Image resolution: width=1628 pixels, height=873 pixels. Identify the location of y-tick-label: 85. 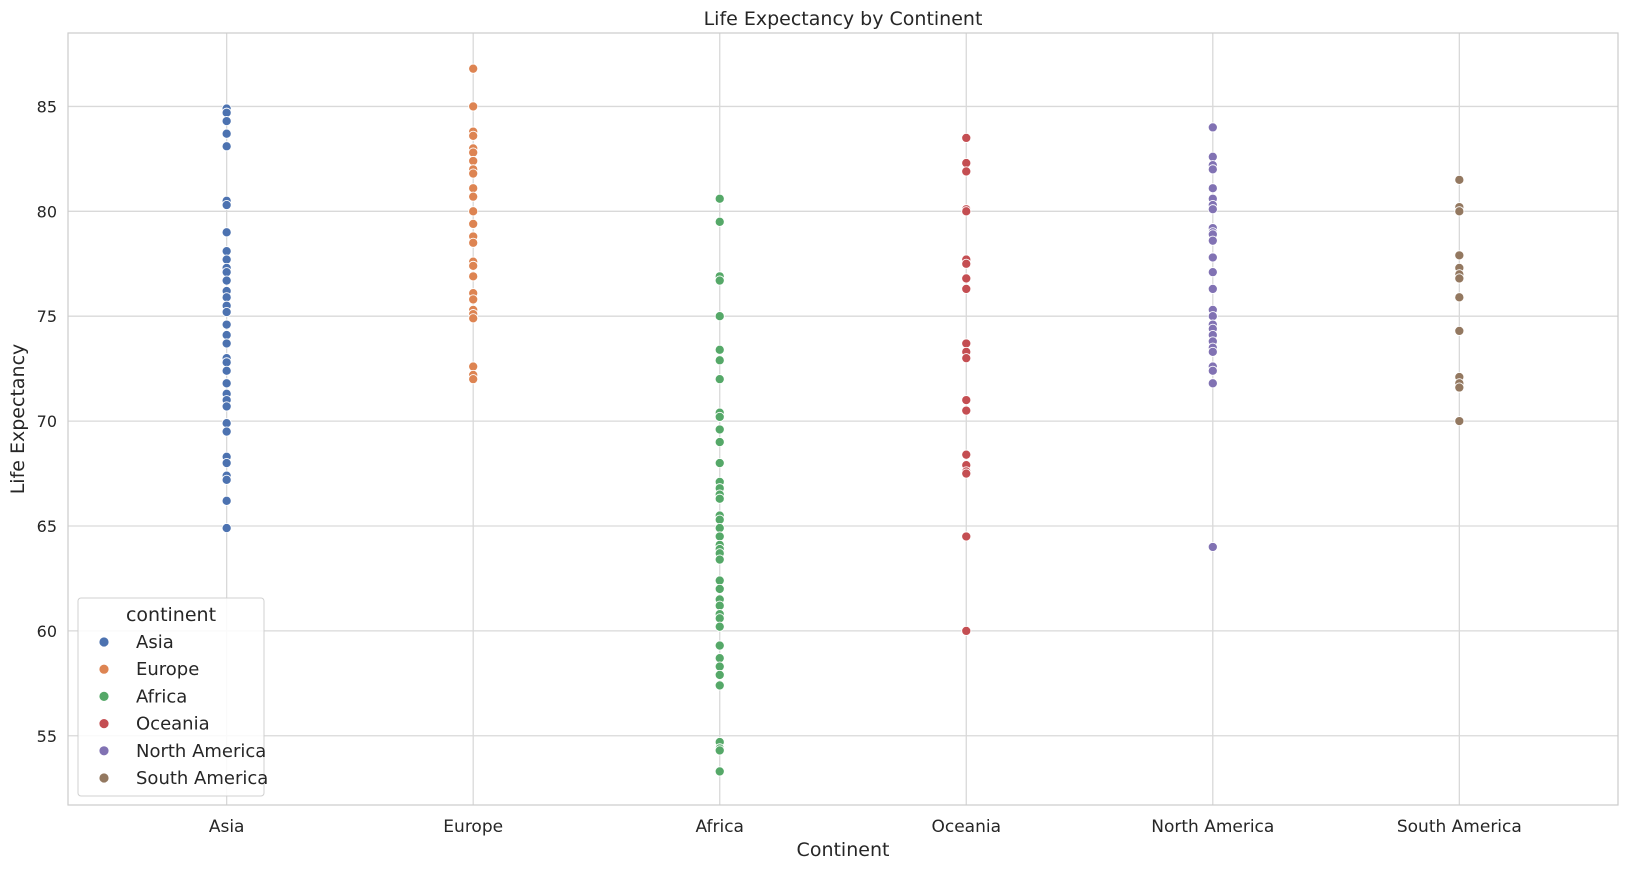
(47, 106).